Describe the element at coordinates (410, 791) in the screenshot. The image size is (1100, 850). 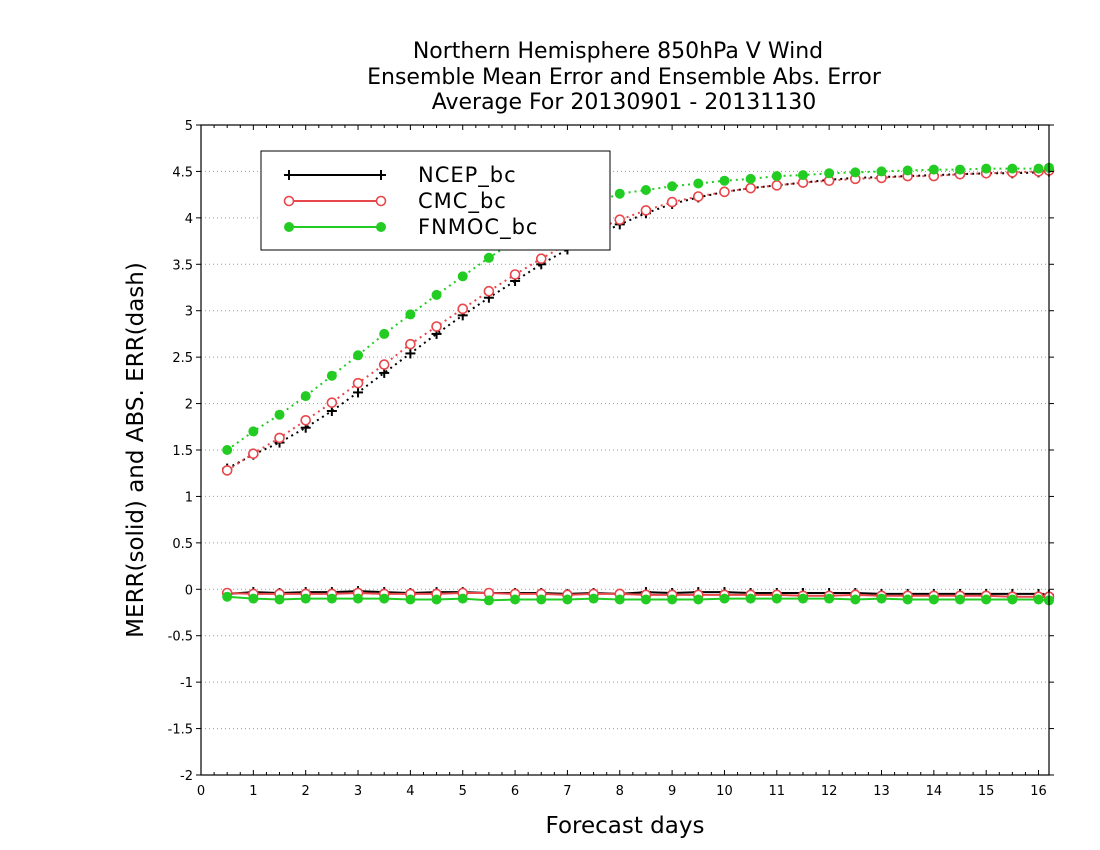
I see `x-tick-label: 4` at that location.